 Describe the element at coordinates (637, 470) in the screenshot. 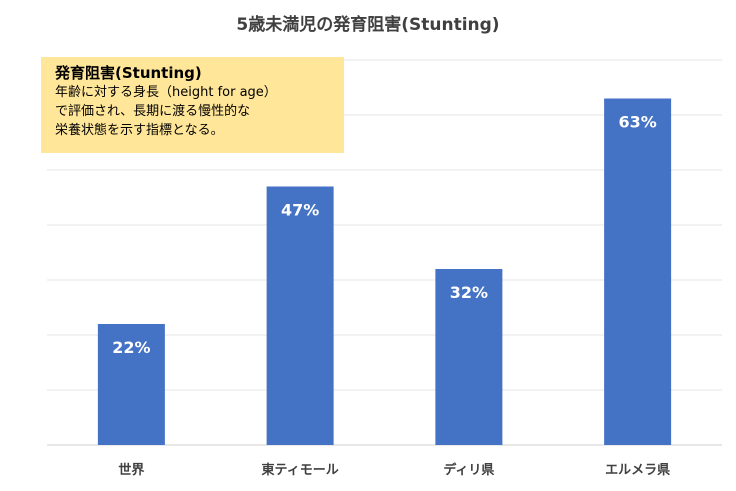

I see `category-label: エルメラ県` at that location.